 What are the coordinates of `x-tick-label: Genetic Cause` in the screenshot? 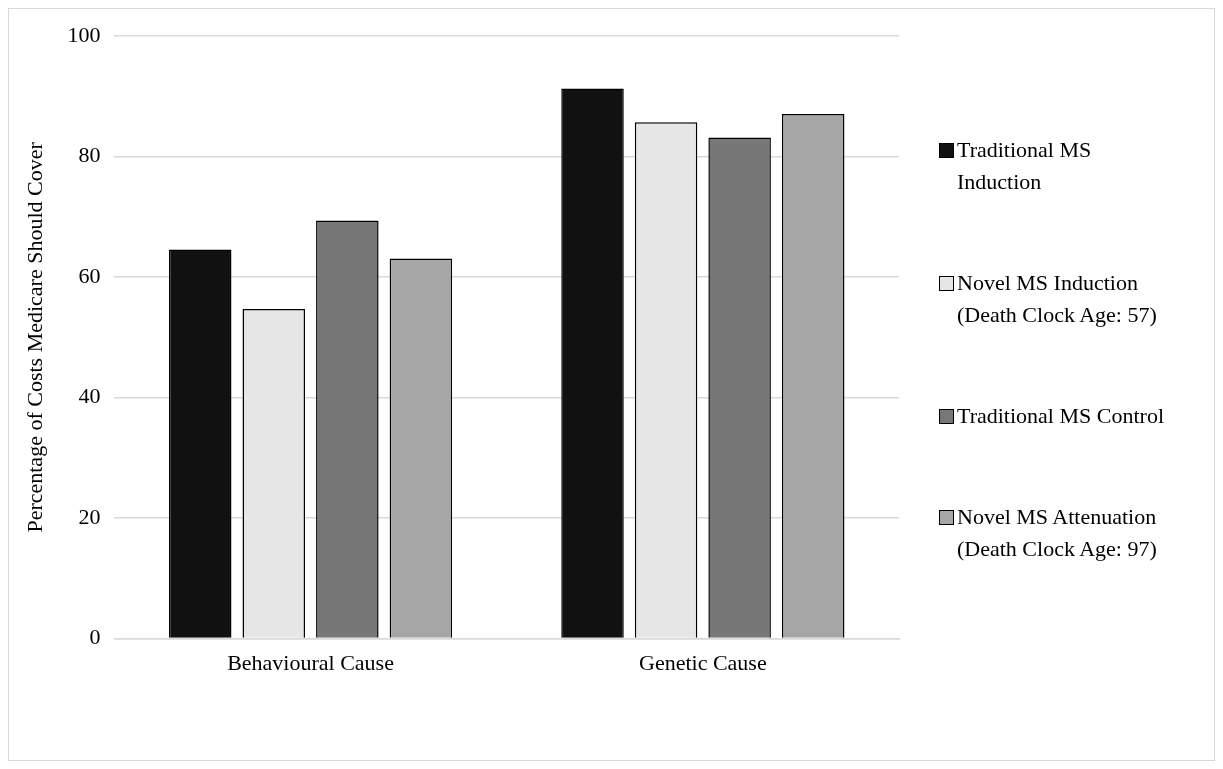 It's located at (703, 662).